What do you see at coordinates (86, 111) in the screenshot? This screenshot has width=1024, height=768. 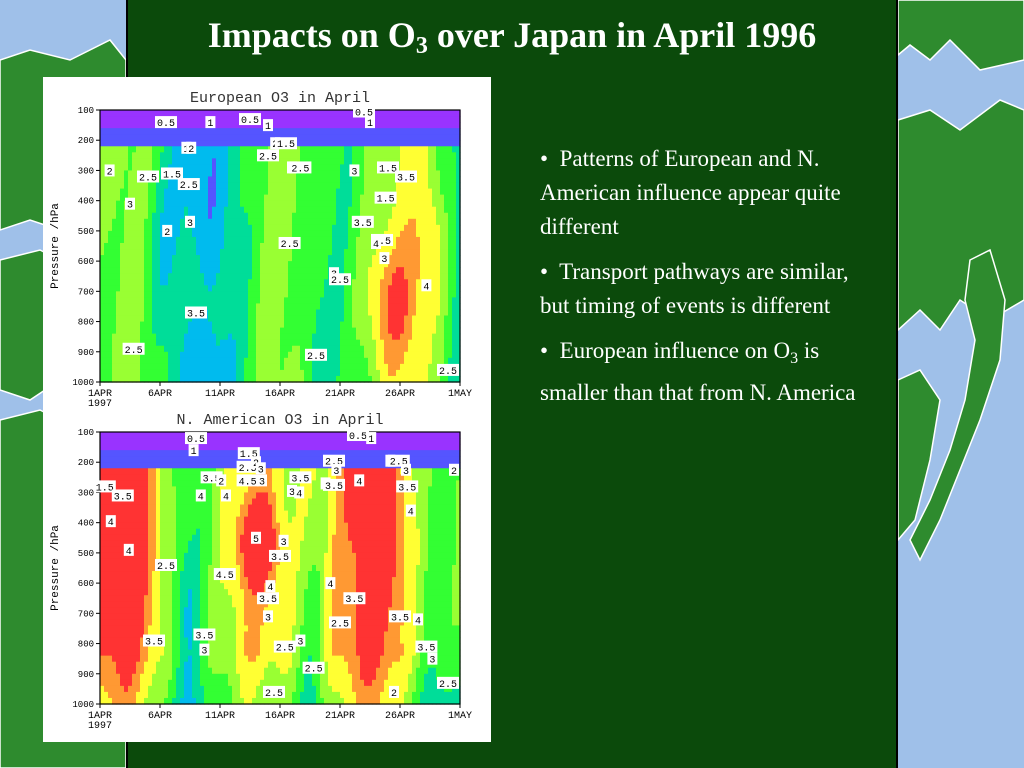 I see `y-tick-label: 100` at bounding box center [86, 111].